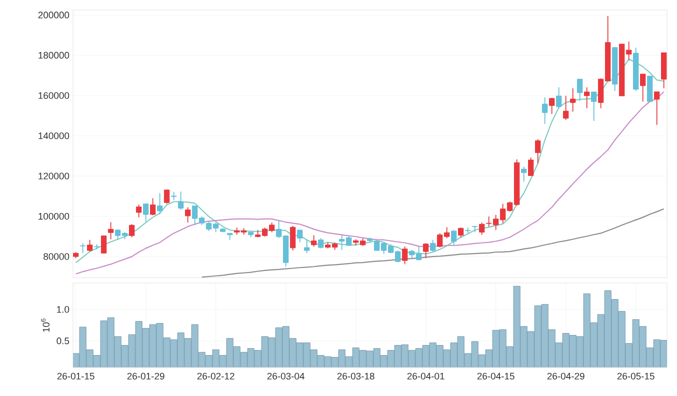 The width and height of the screenshot is (677, 396). Describe the element at coordinates (54, 55) in the screenshot. I see `y-tick-label: 180000` at that location.